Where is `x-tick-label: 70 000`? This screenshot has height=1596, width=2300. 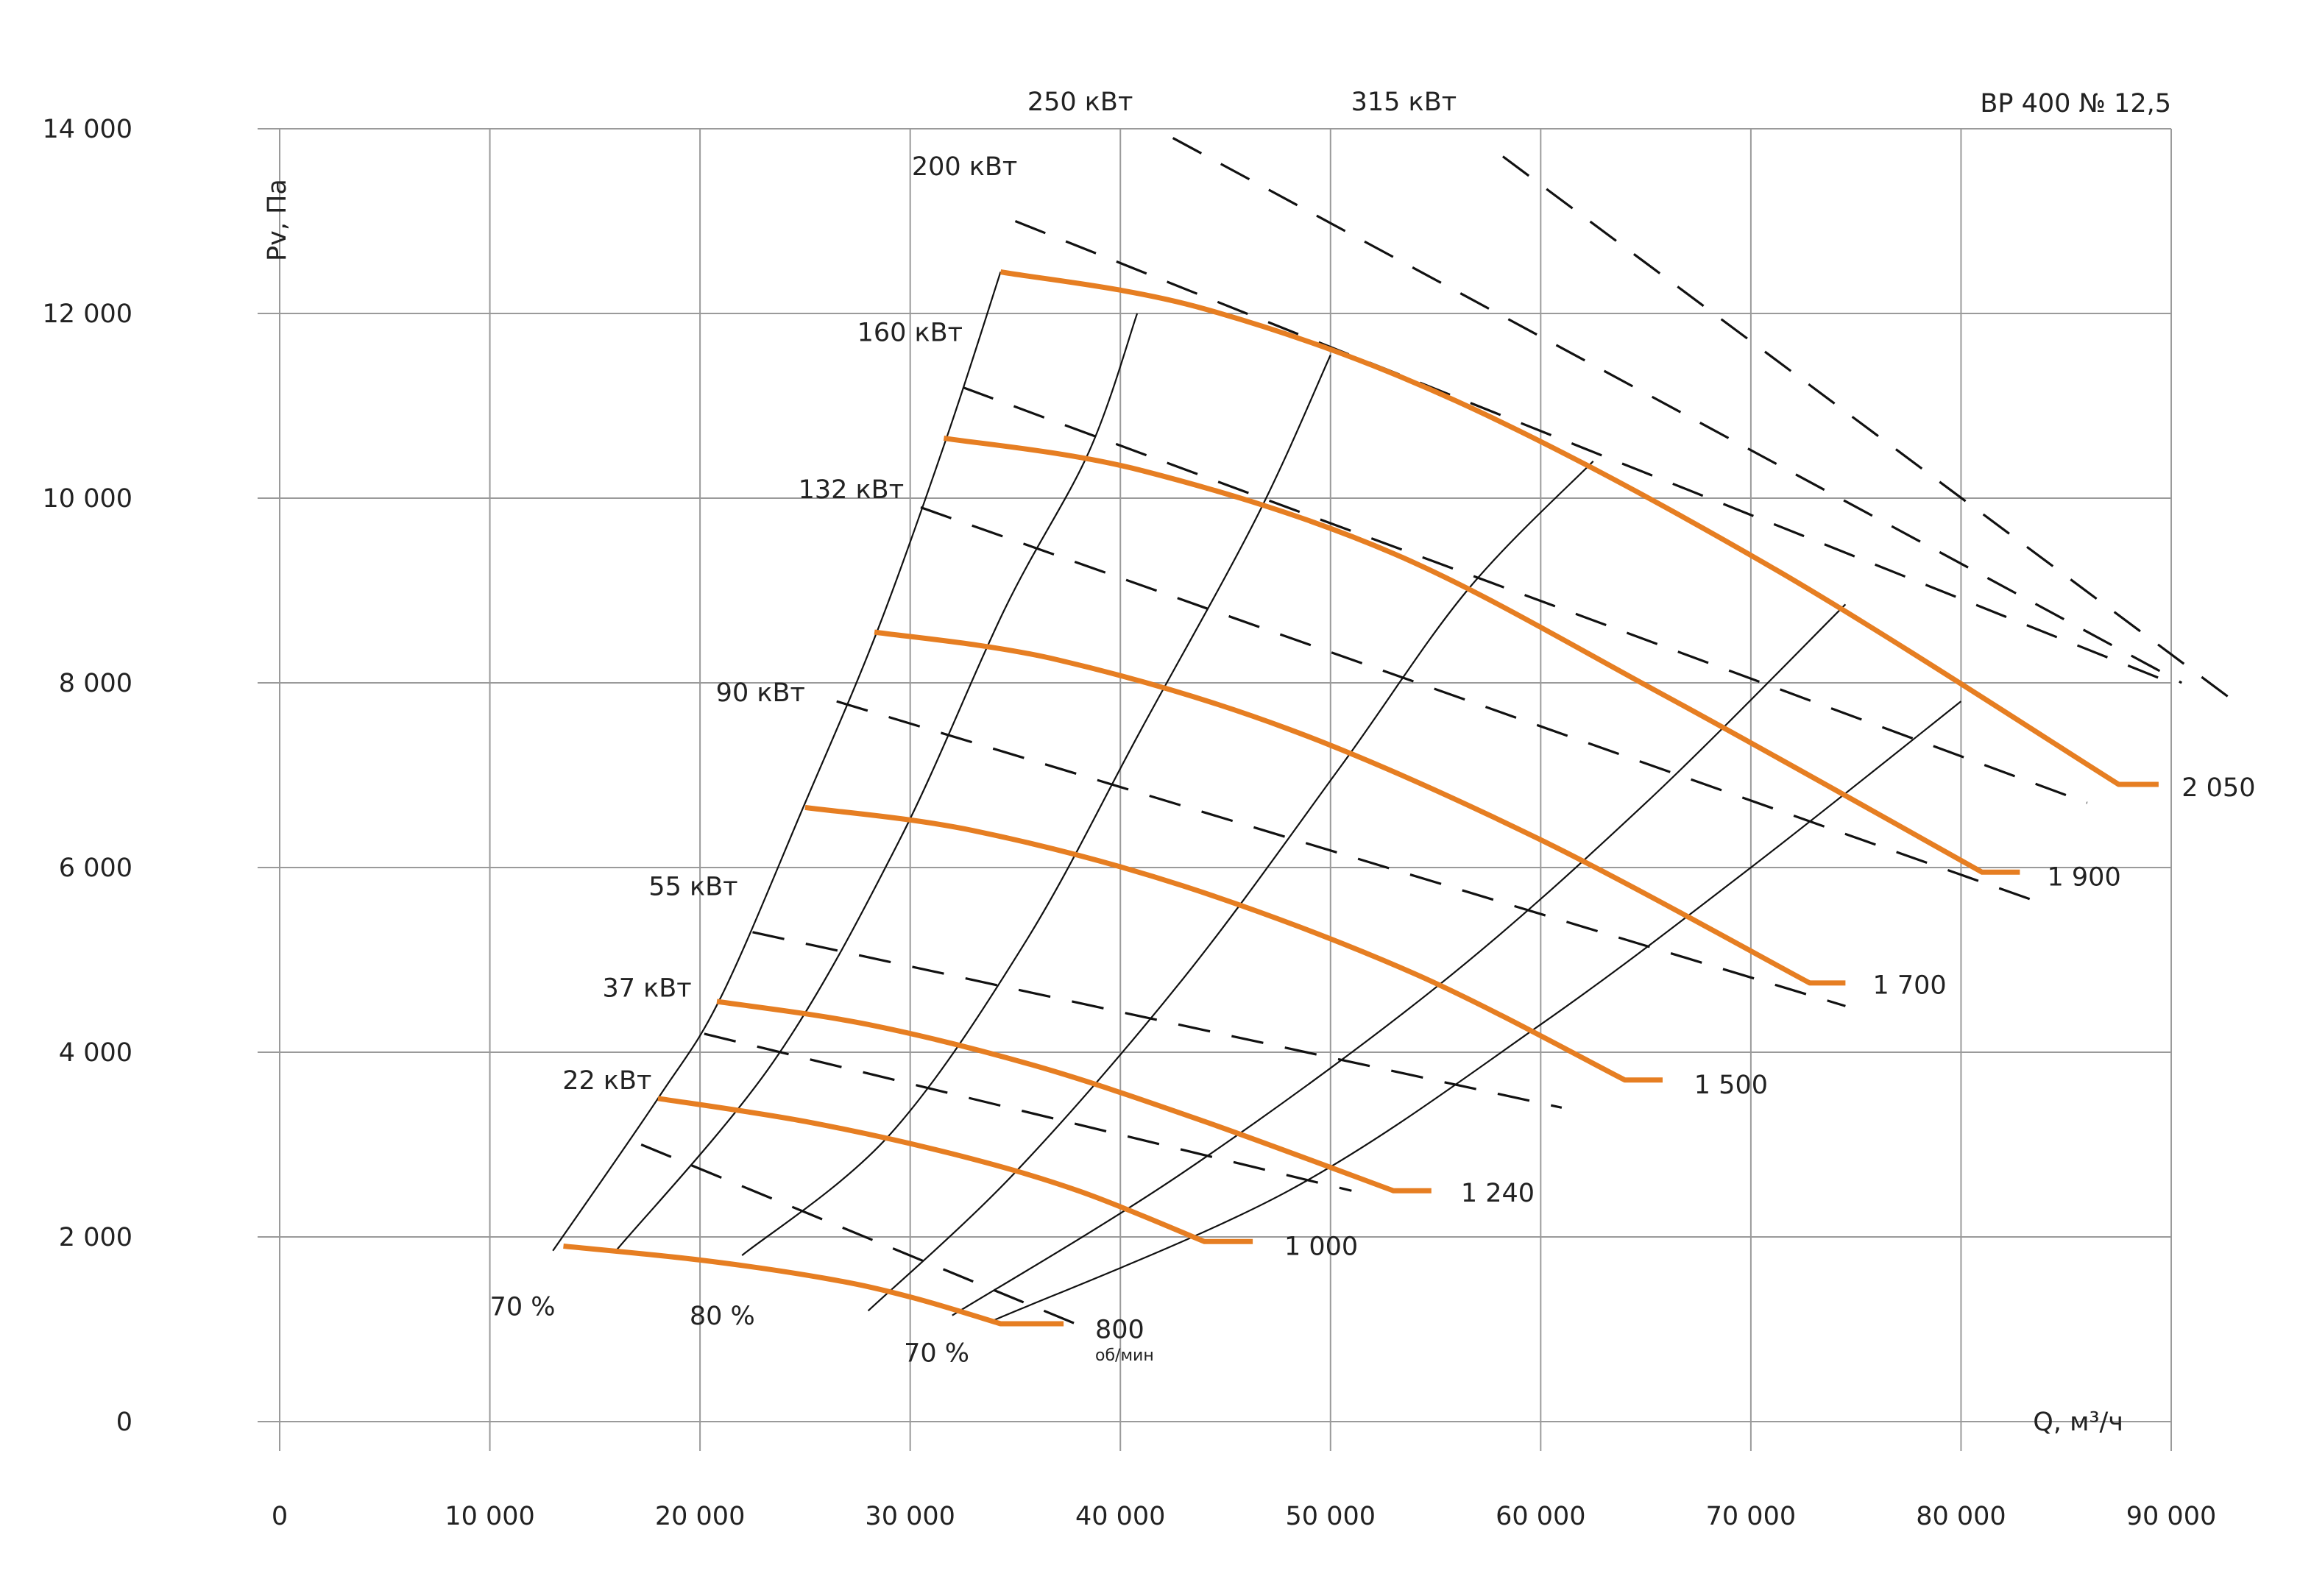
x-tick-label: 70 000 is located at coordinates (1751, 1517).